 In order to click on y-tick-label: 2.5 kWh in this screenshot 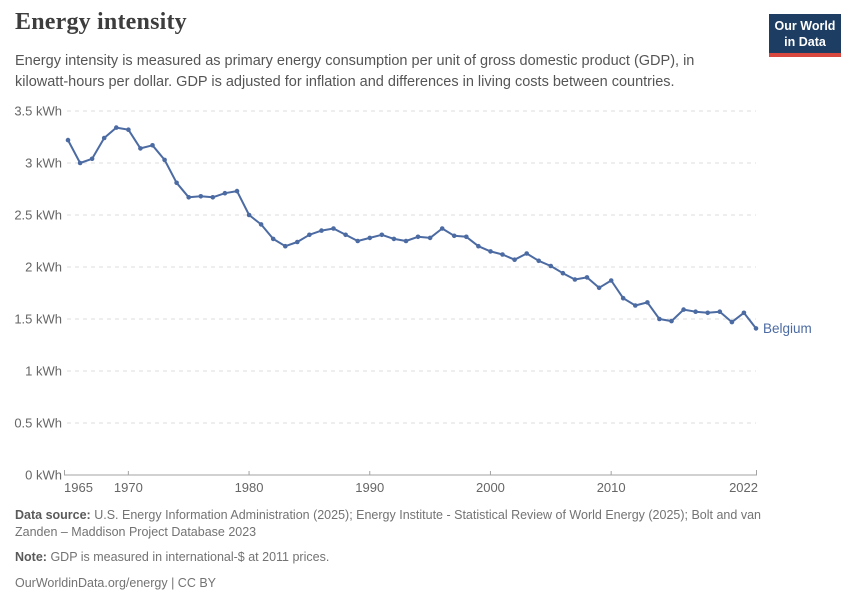, I will do `click(38, 215)`.